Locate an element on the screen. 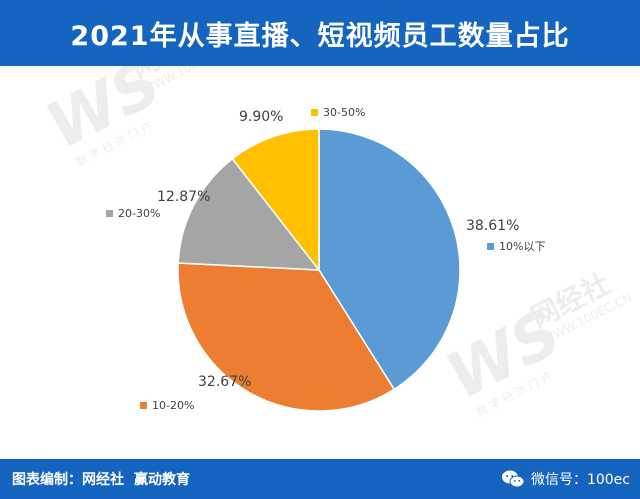 The width and height of the screenshot is (640, 499). credit-org-1: 网经社 is located at coordinates (103, 480).